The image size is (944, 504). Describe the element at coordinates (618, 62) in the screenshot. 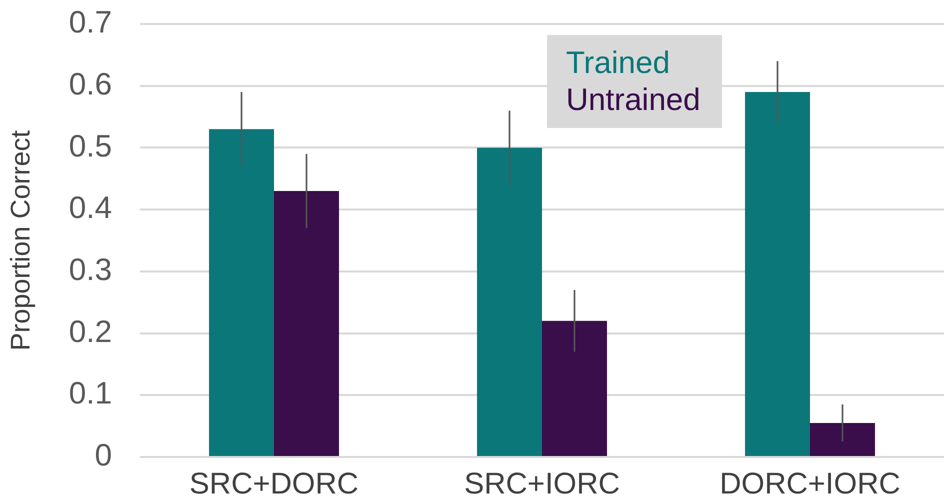

I see `text: Trained` at that location.